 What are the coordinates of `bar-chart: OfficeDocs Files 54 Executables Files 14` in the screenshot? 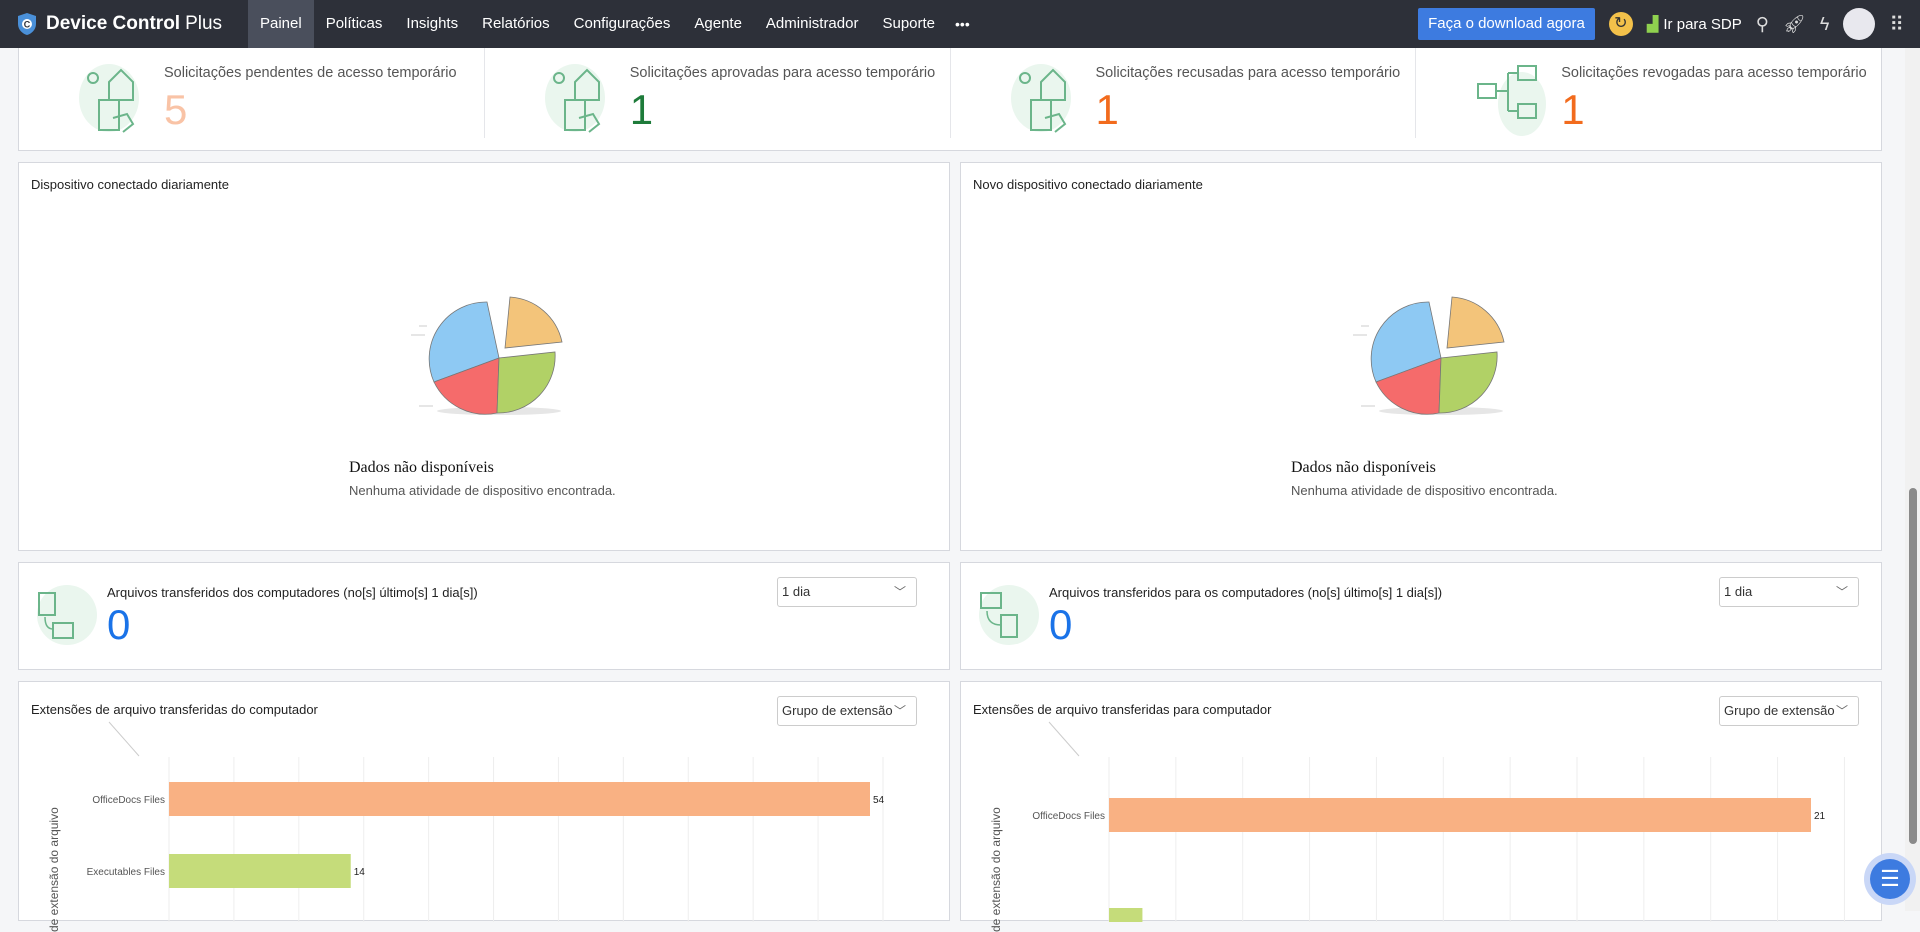 It's located at (486, 821).